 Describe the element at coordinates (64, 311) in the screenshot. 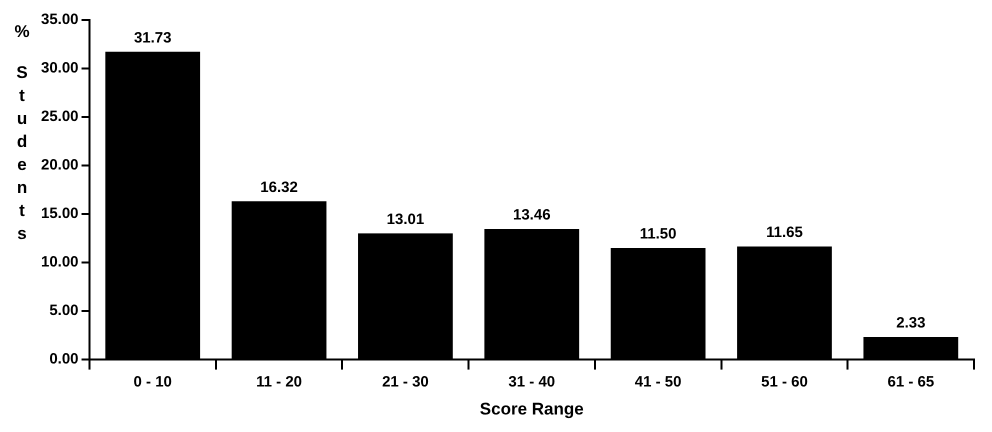

I see `y-tick-label: 5.00` at that location.